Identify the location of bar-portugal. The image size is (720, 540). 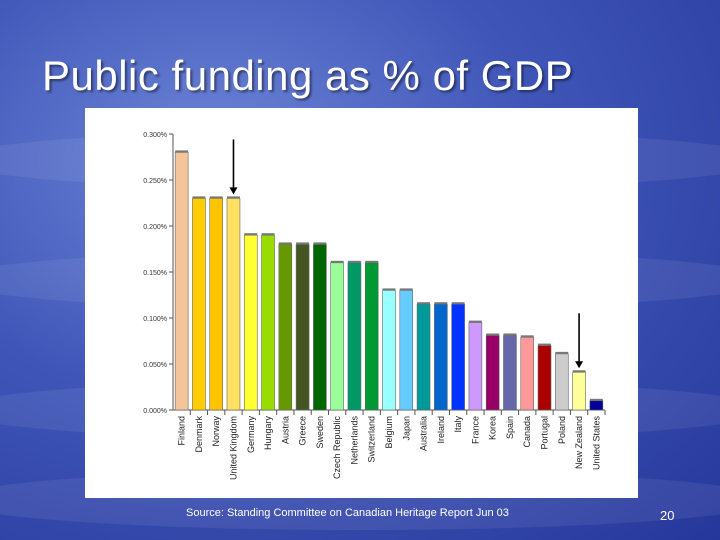
(544, 378).